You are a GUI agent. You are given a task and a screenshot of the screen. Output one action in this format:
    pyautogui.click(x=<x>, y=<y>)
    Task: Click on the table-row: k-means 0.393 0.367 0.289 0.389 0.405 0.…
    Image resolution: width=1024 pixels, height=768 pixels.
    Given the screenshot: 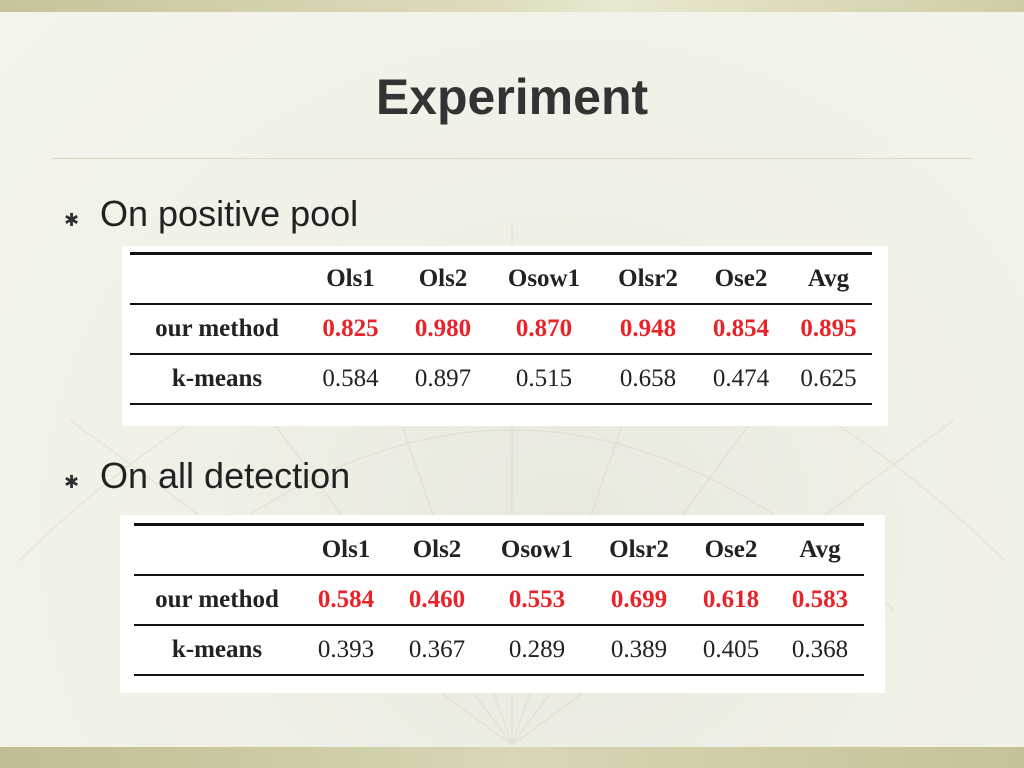 What is the action you would take?
    pyautogui.click(x=499, y=650)
    